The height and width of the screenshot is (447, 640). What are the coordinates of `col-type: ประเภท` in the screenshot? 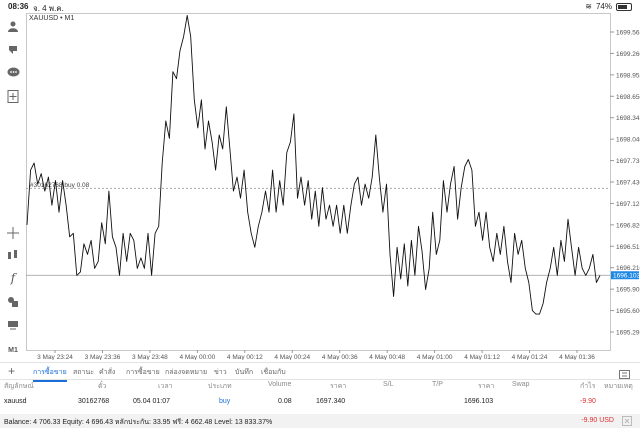 It's located at (220, 386).